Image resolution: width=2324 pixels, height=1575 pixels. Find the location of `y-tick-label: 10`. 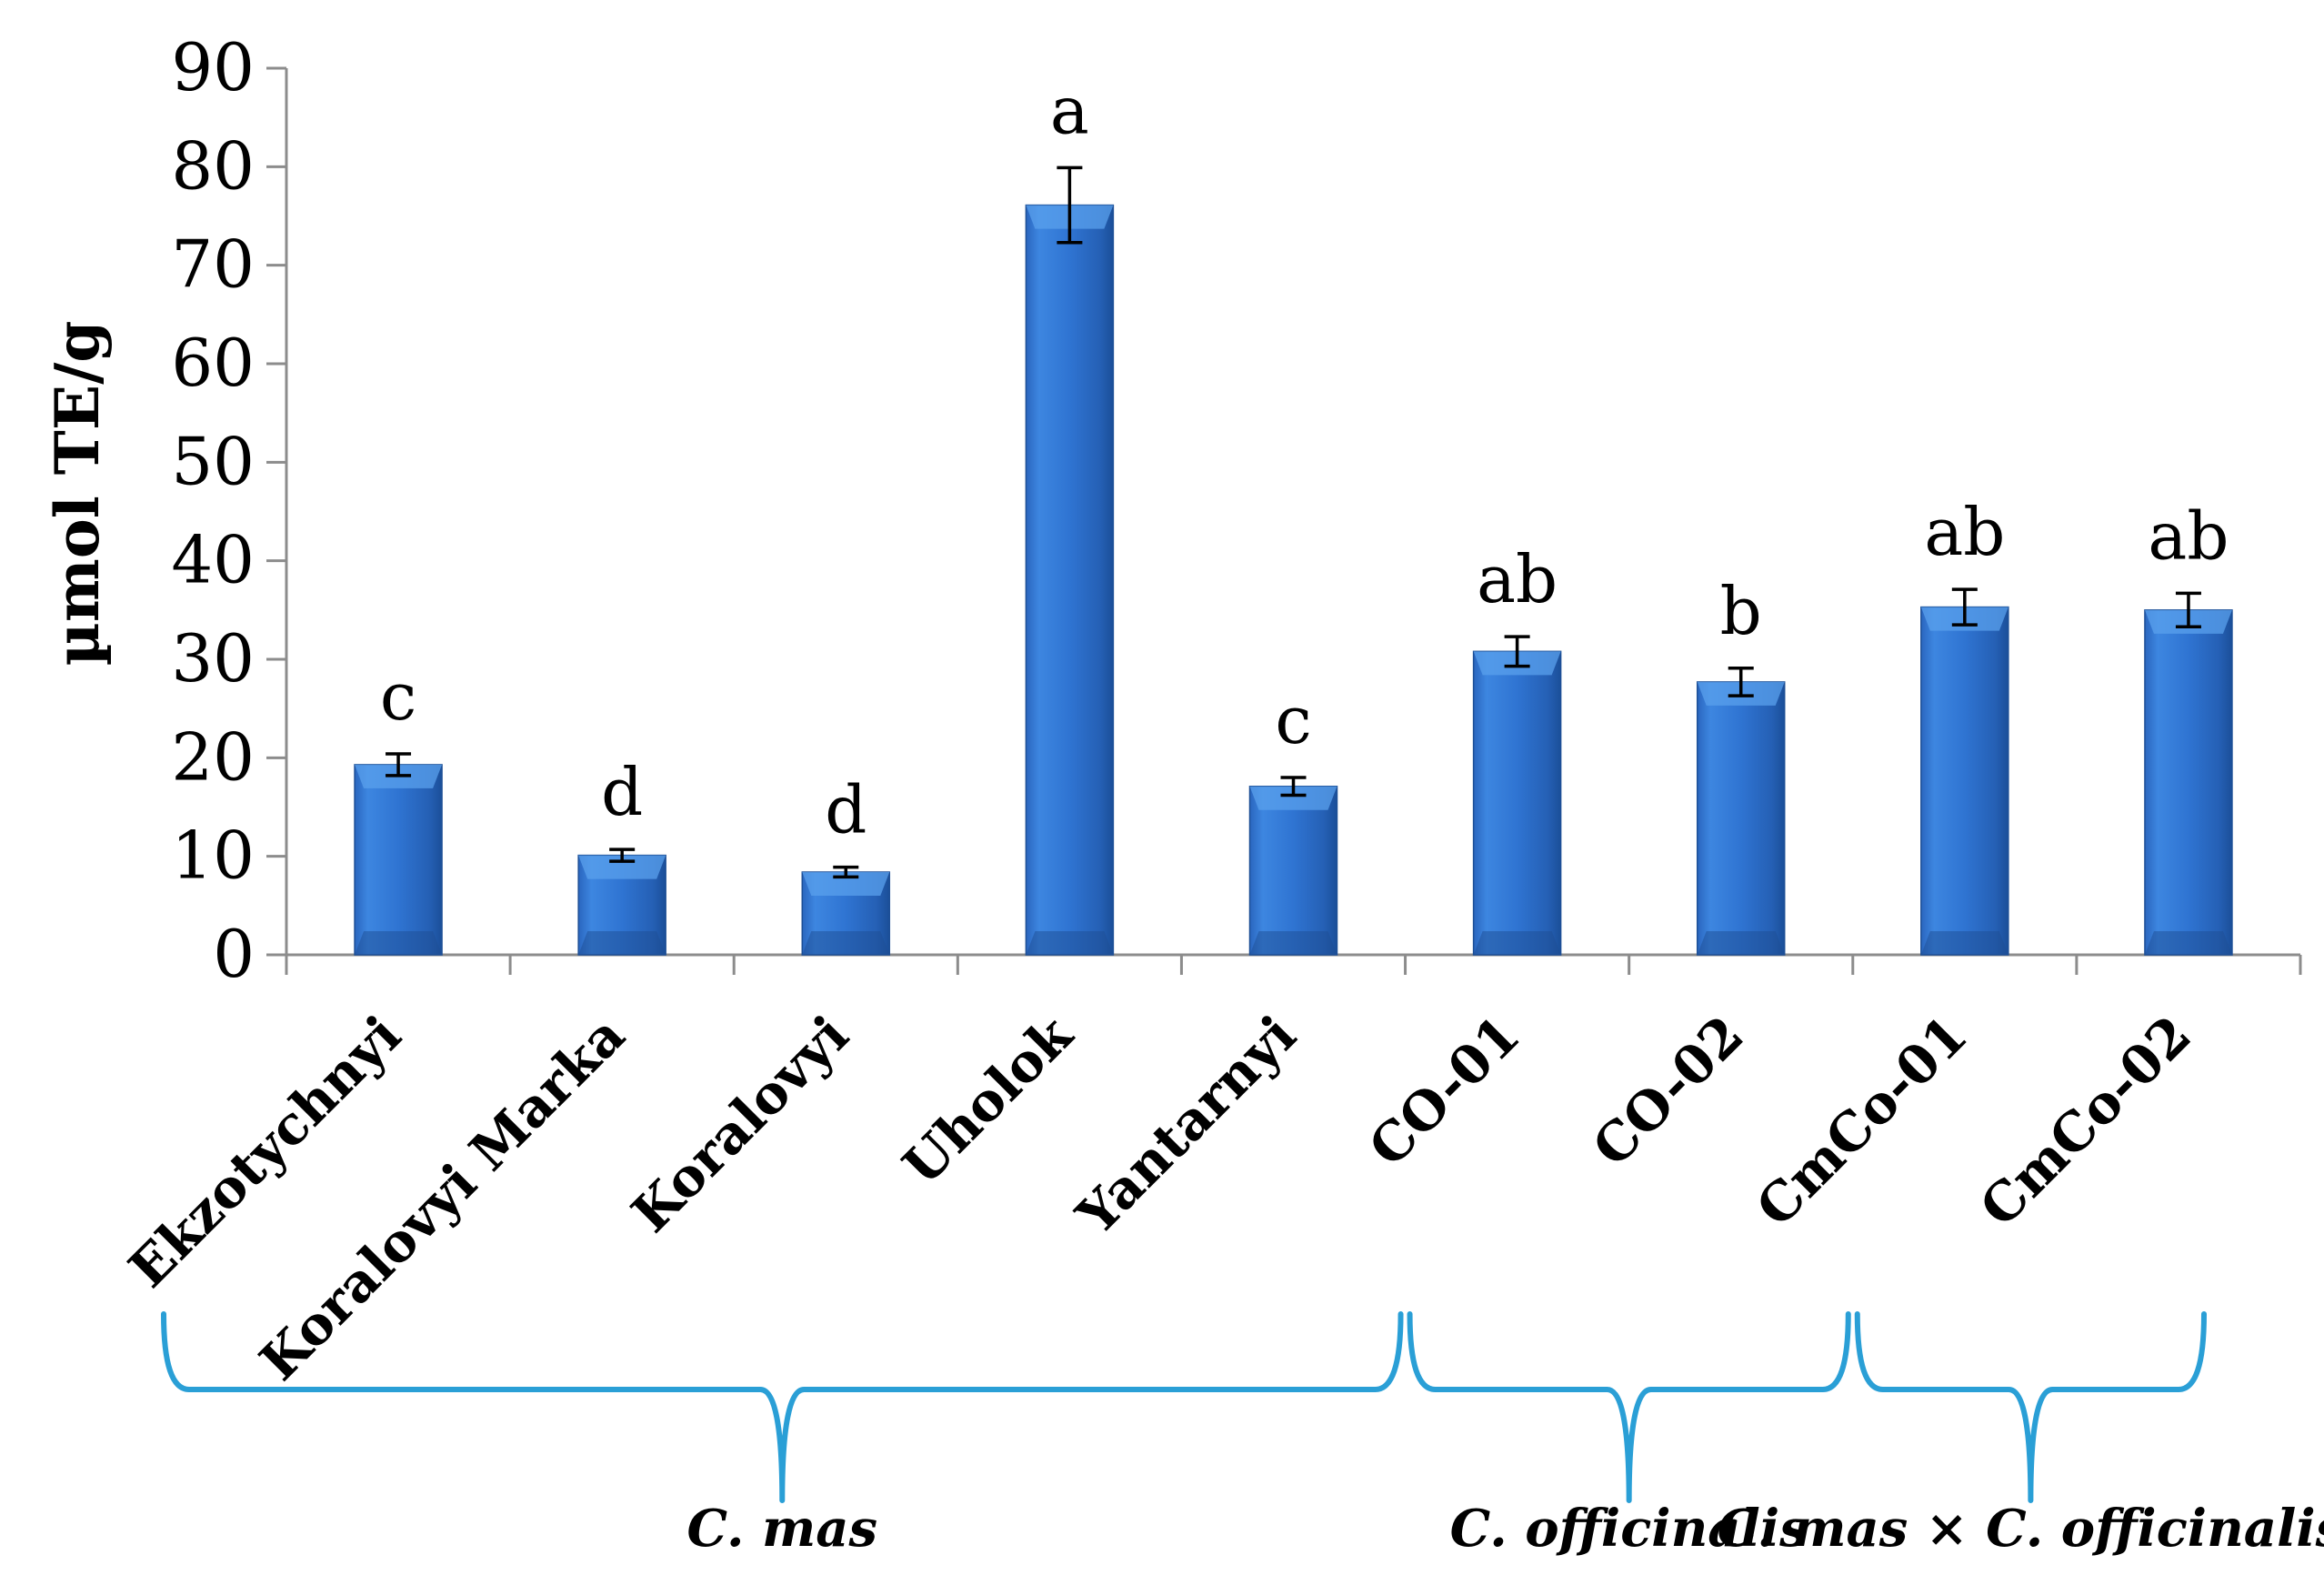

y-tick-label: 10 is located at coordinates (213, 856).